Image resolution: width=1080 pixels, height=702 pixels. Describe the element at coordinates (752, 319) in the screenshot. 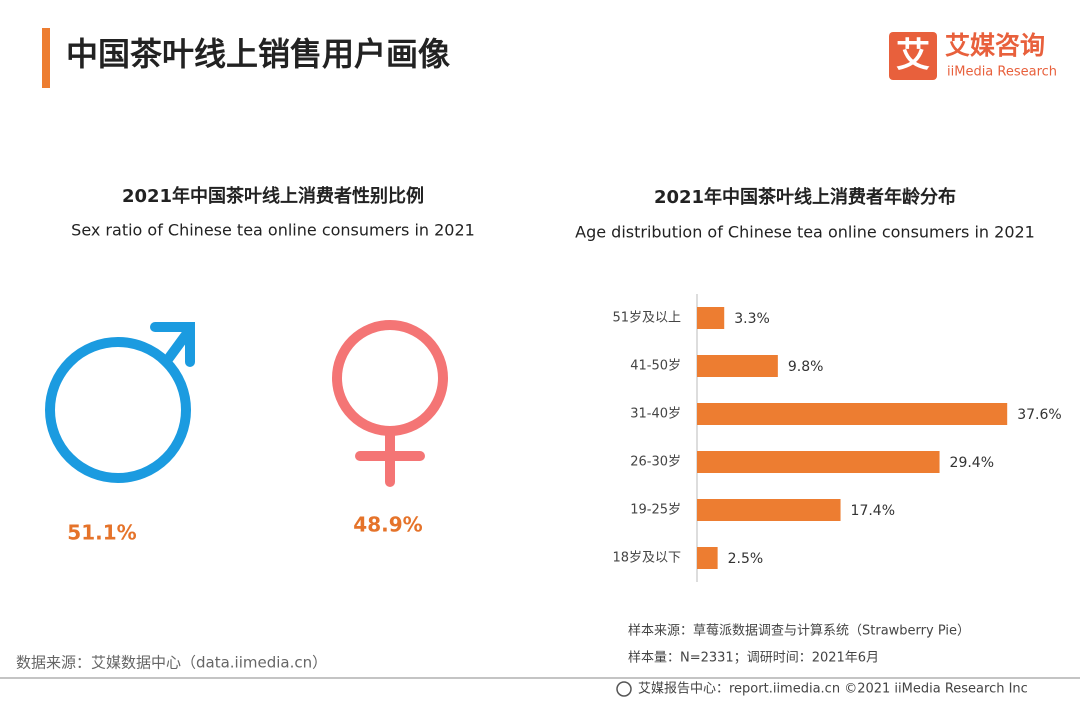

I see `value-label: 3.3%` at that location.